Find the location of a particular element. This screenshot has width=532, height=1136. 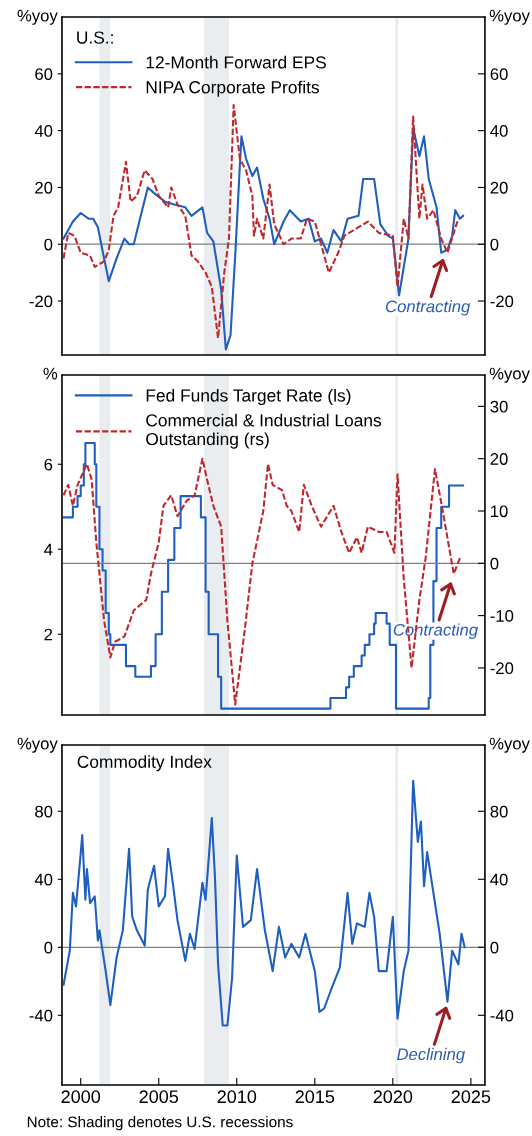

legend-label: 12-Month Forward EPS is located at coordinates (236, 62).